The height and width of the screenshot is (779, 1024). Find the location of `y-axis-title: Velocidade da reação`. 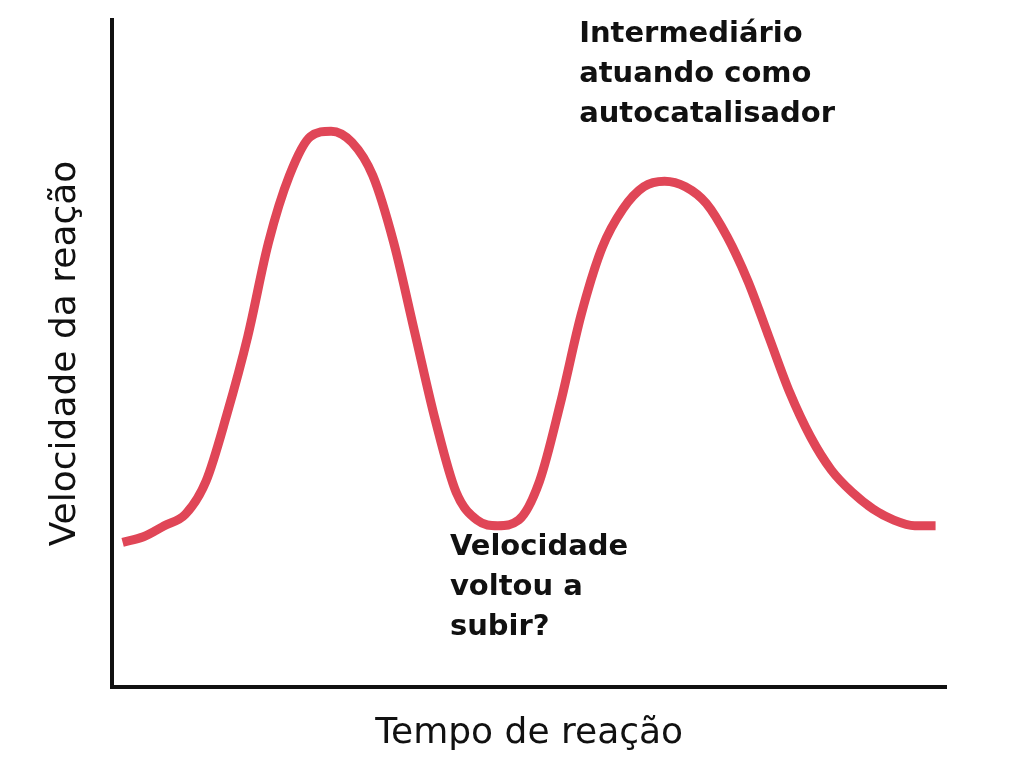

y-axis-title: Velocidade da reação is located at coordinates (62, 353).